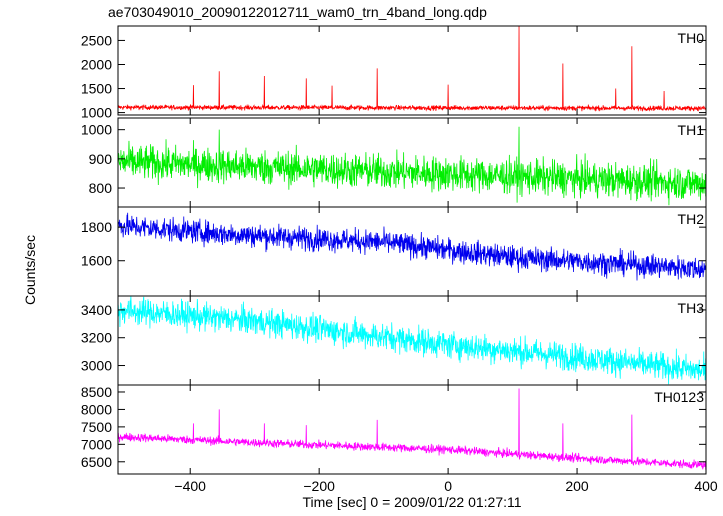 The width and height of the screenshot is (723, 516). What do you see at coordinates (96, 261) in the screenshot?
I see `y-tick-label: 1600` at bounding box center [96, 261].